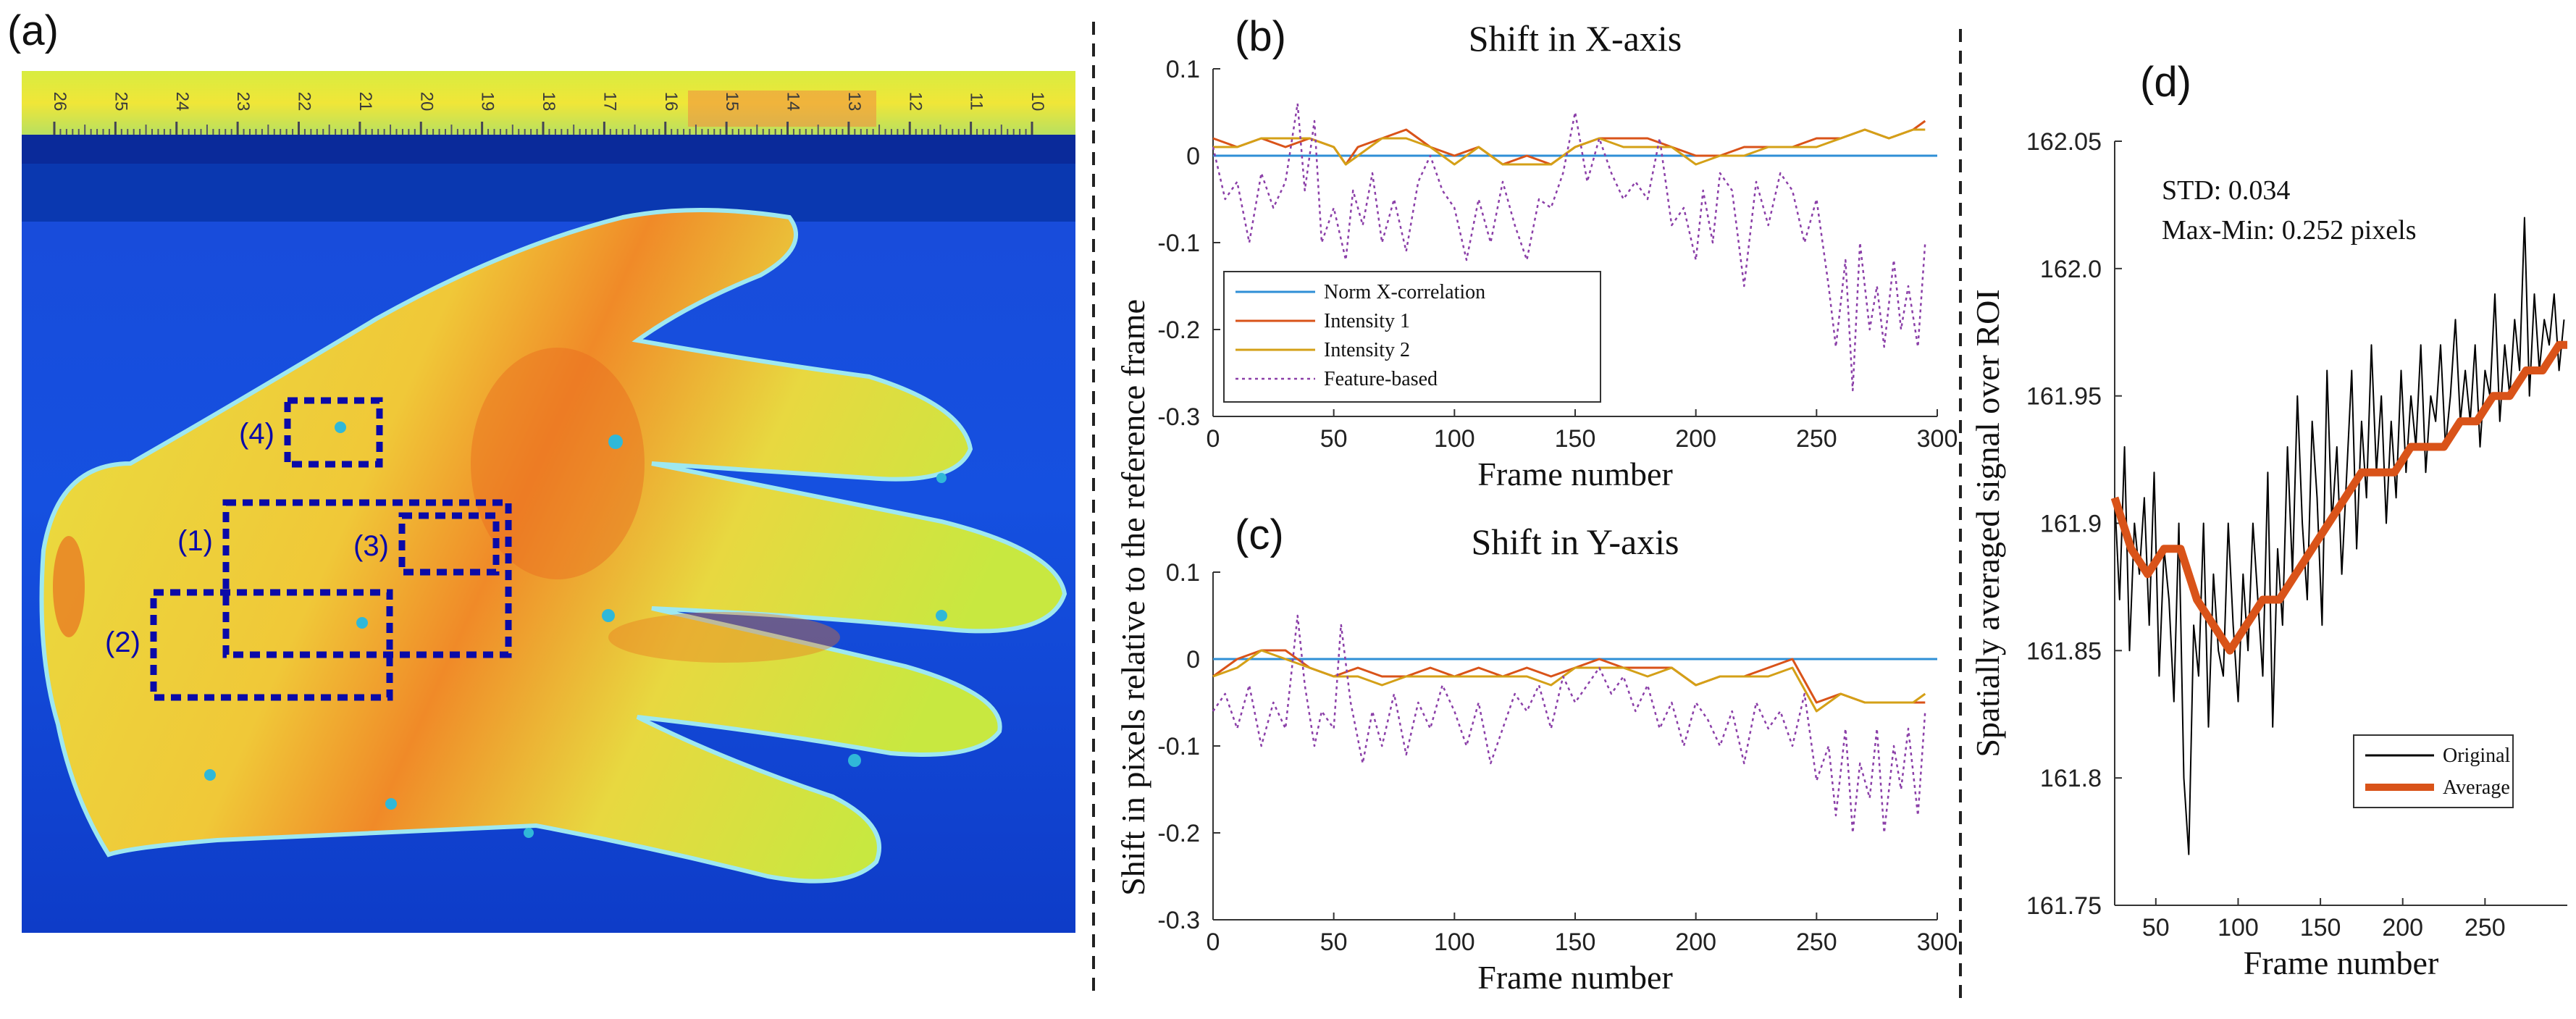  I want to click on ruler-number: 17, so click(609, 102).